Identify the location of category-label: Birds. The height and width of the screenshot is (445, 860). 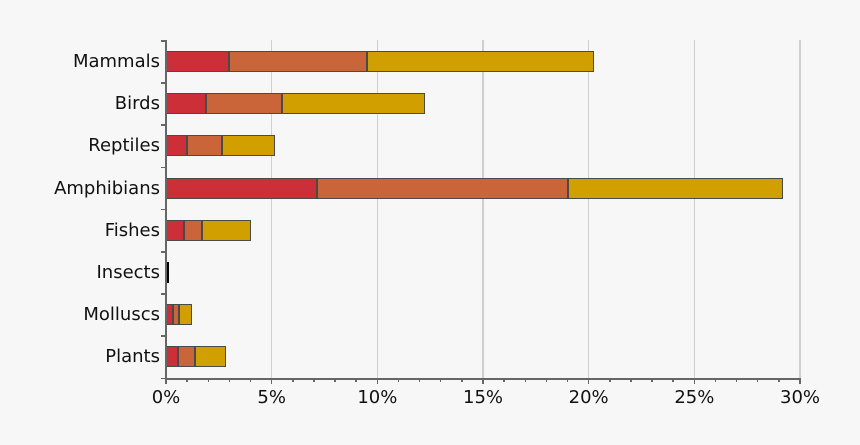
(137, 104).